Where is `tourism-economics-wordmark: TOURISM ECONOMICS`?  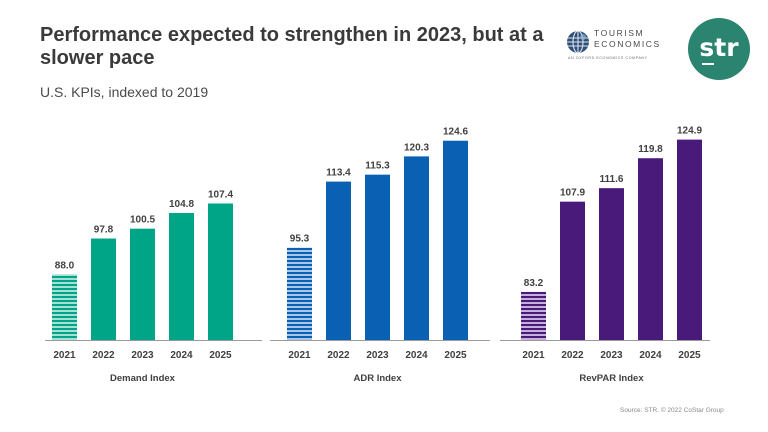
tourism-economics-wordmark: TOURISM ECONOMICS is located at coordinates (627, 39).